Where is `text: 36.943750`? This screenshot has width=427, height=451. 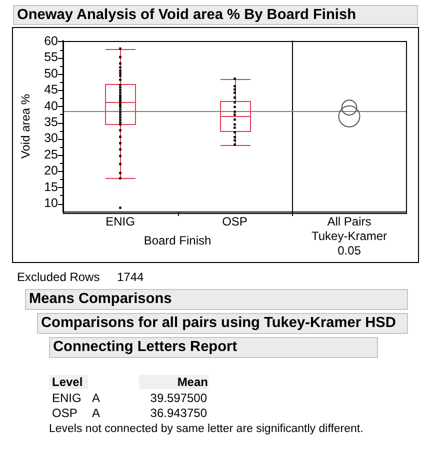
text: 36.943750 is located at coordinates (178, 413).